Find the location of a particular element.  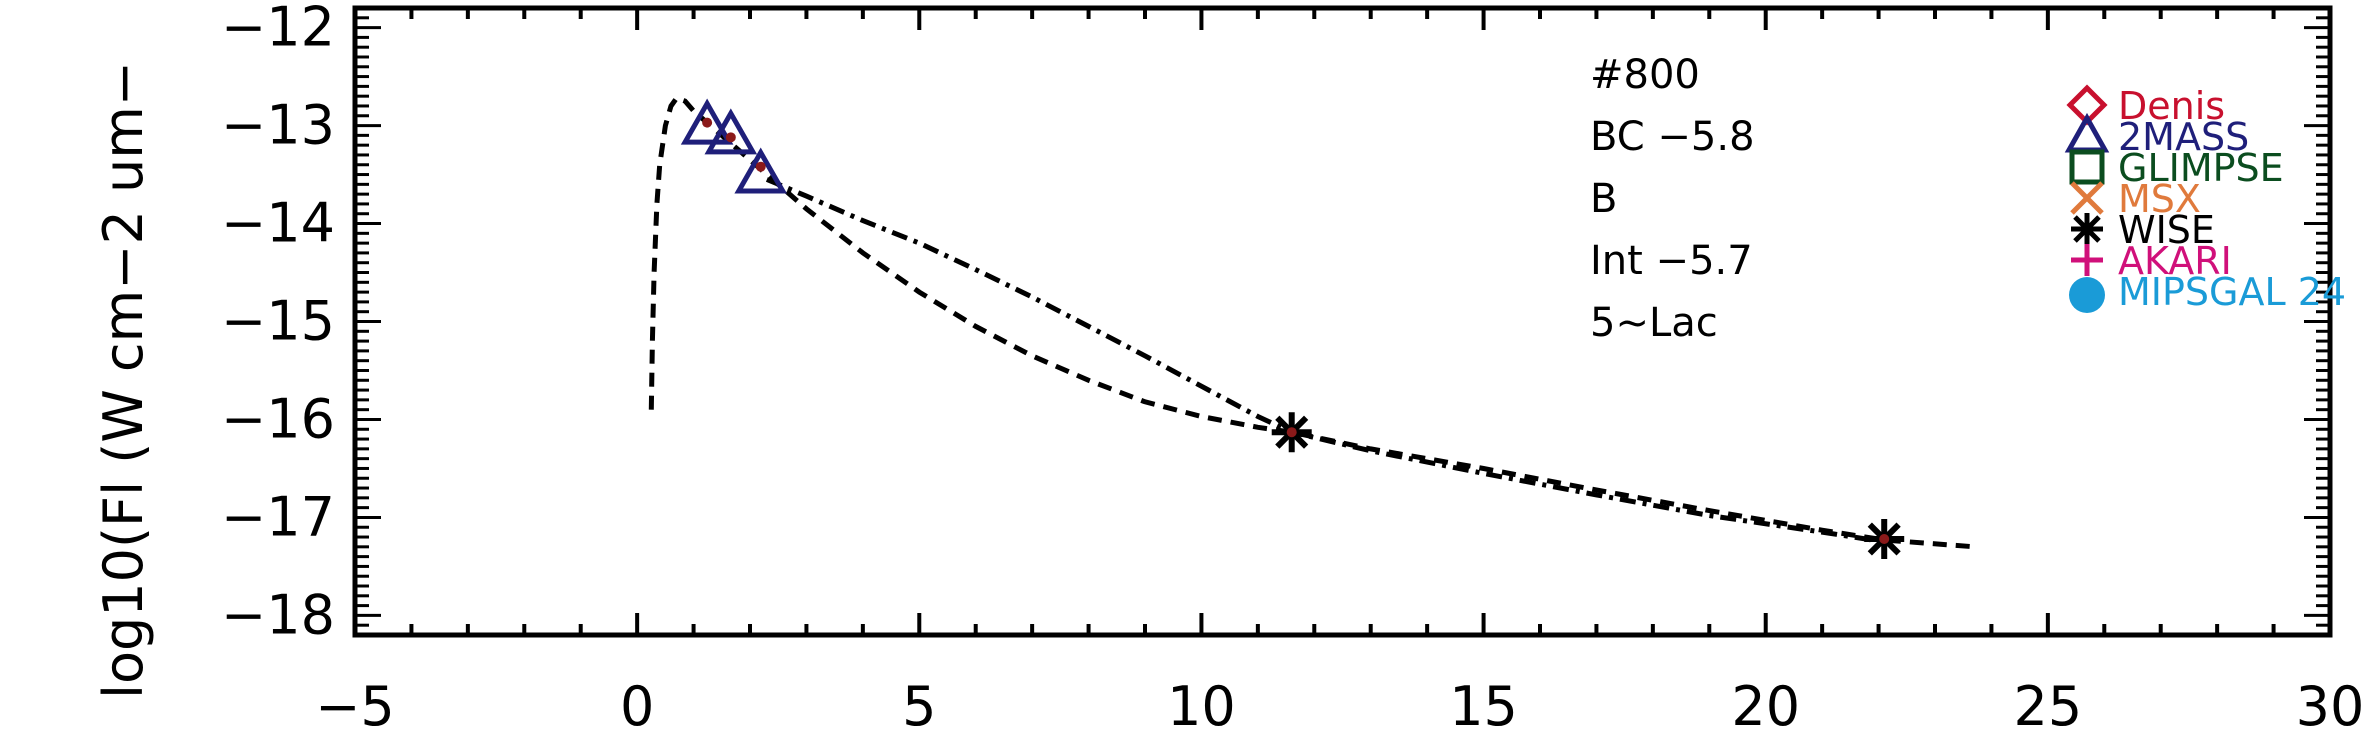

legend-label: Denis is located at coordinates (2171, 106).